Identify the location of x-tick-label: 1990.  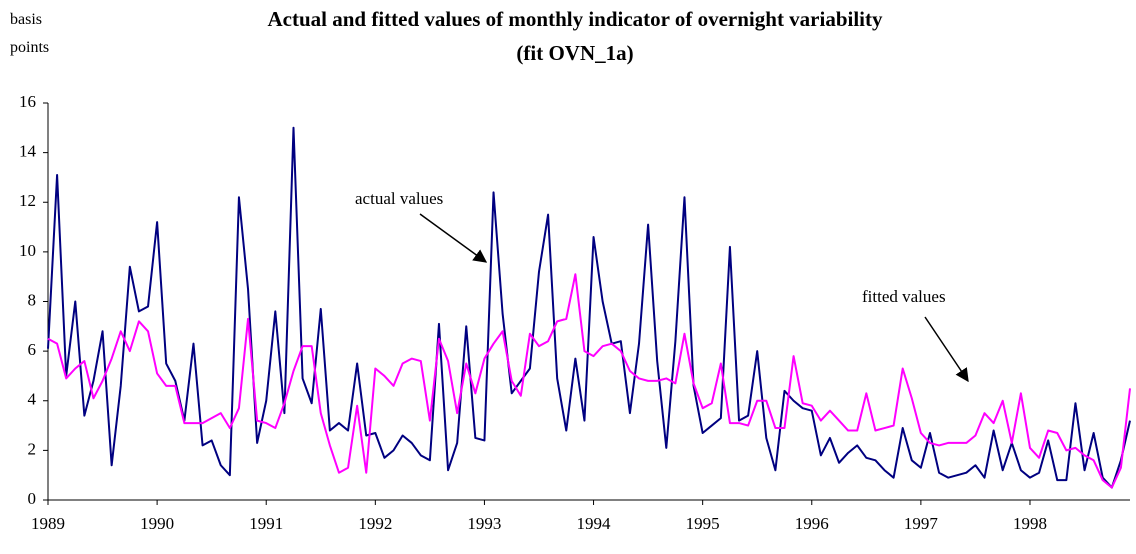
(157, 523).